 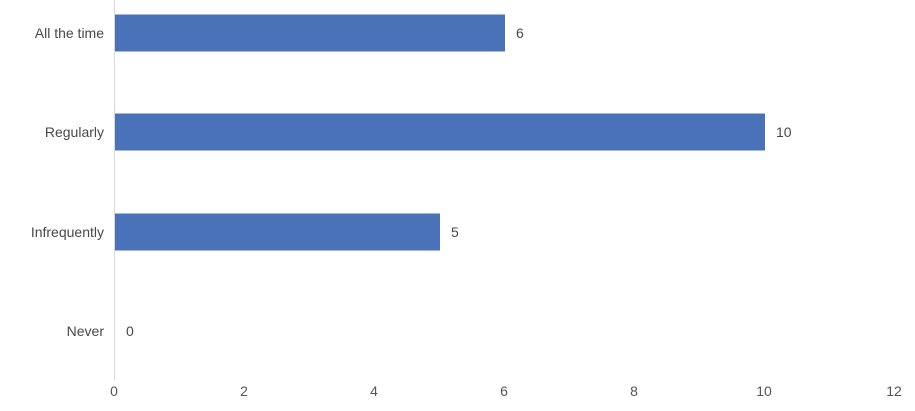 I want to click on category-label: Infrequently, so click(x=67, y=231).